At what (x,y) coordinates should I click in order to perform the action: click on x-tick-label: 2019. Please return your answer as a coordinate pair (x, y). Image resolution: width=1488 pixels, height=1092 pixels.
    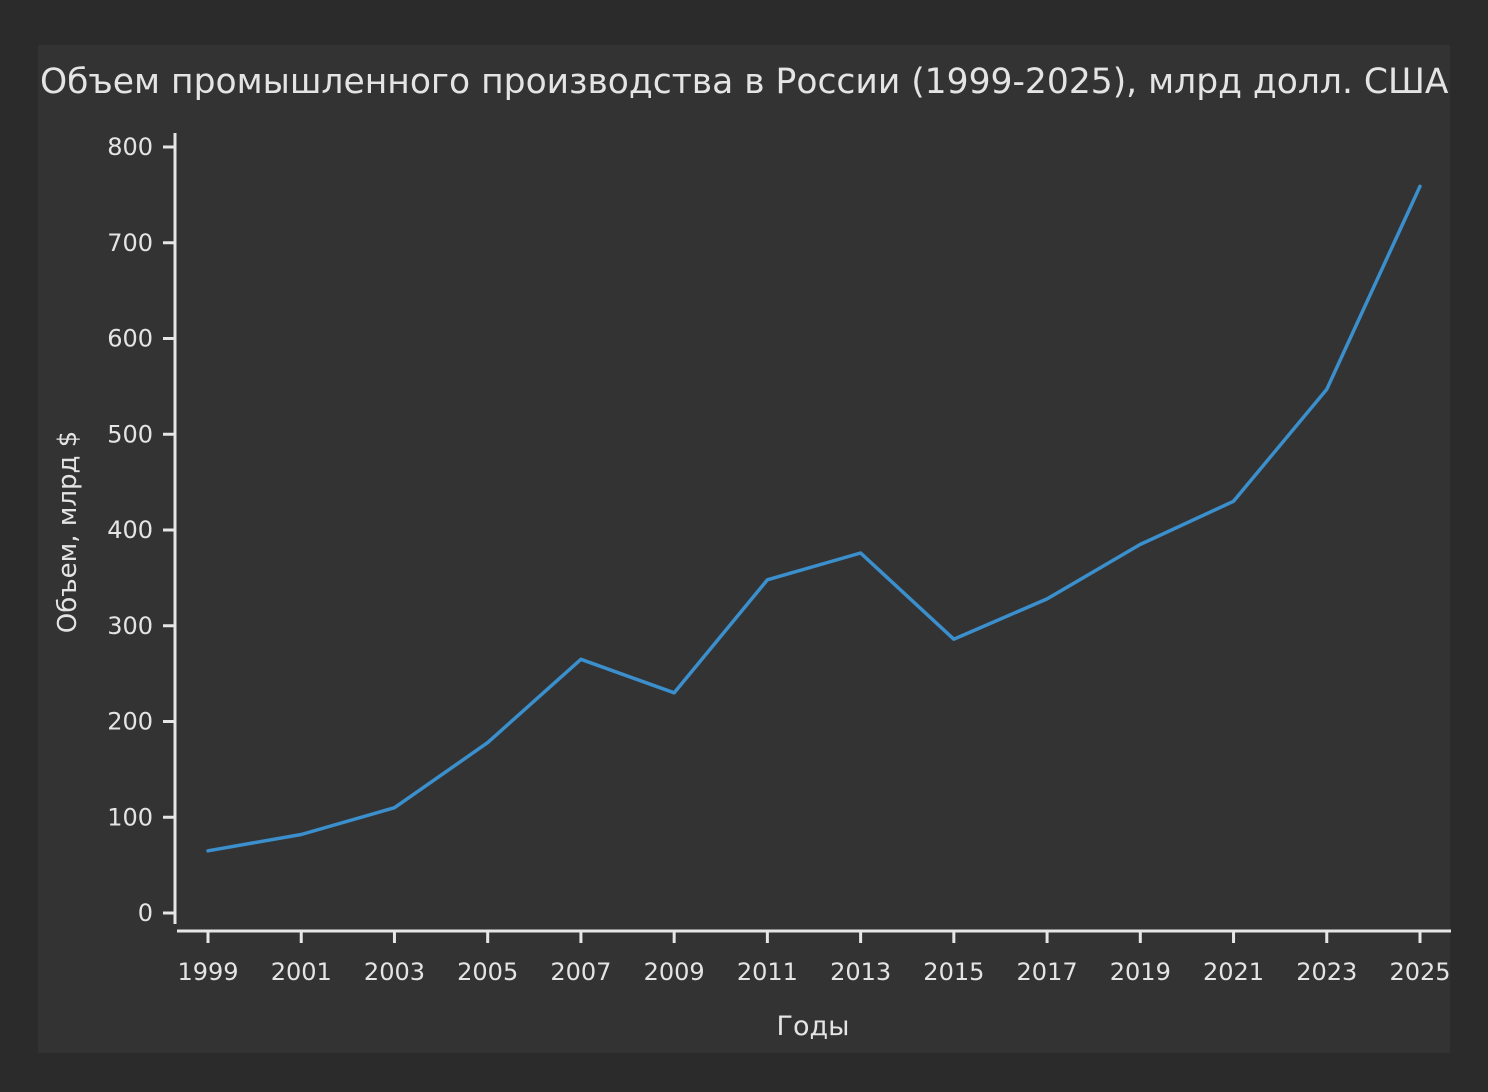
    Looking at the image, I should click on (1140, 972).